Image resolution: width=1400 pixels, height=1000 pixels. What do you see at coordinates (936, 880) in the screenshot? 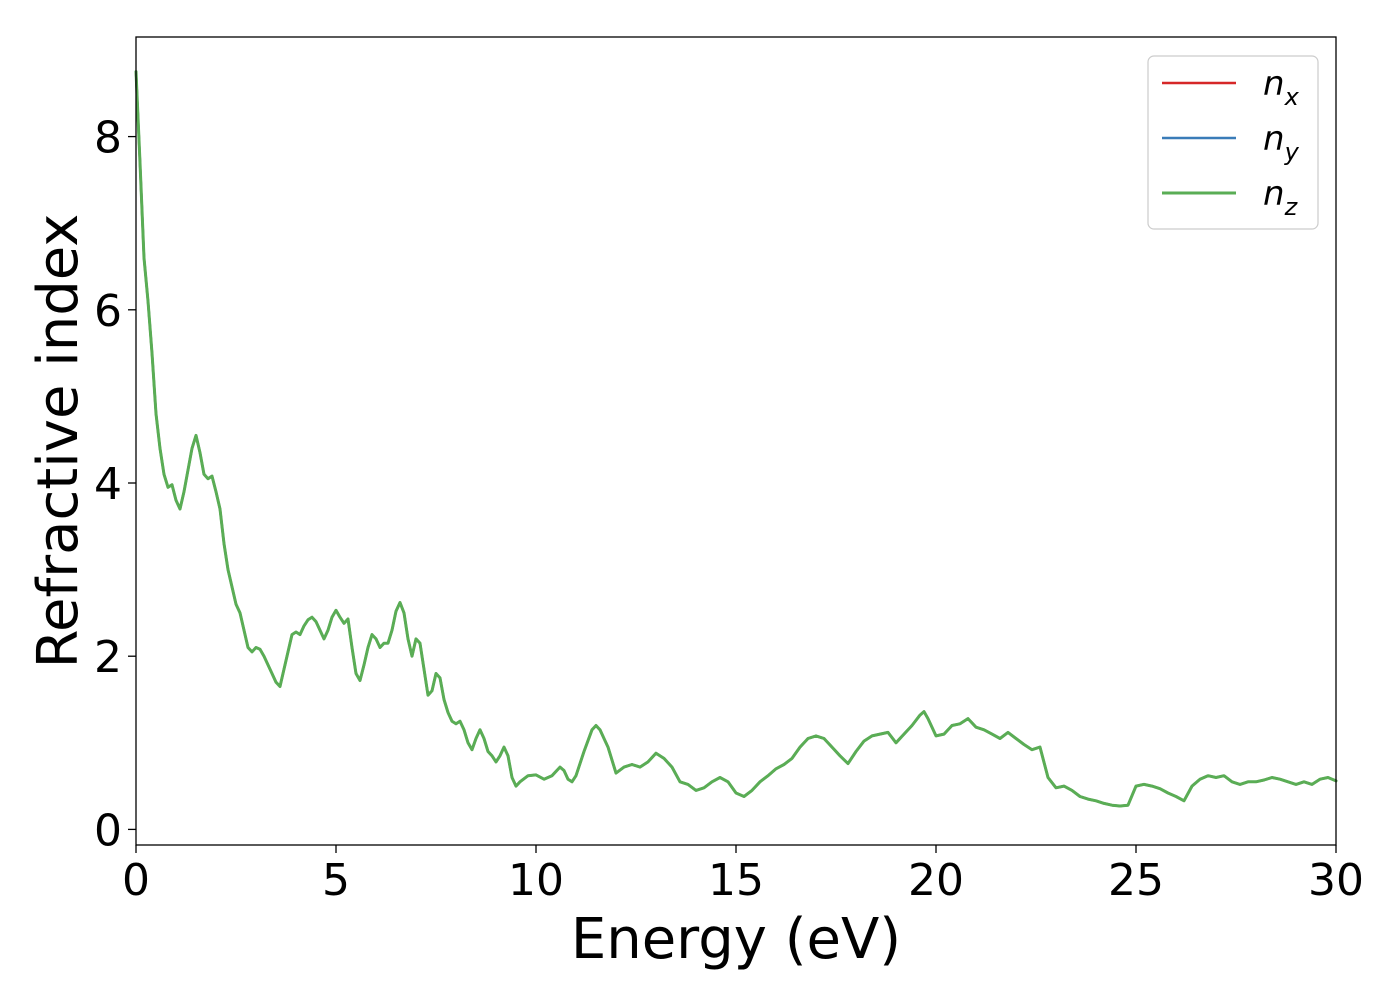
I see `x-tick-label: 20` at bounding box center [936, 880].